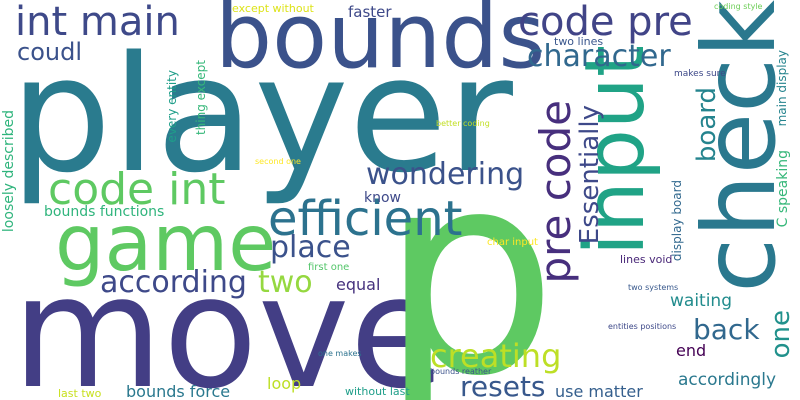 The width and height of the screenshot is (800, 400). Describe the element at coordinates (80, 393) in the screenshot. I see `word-last-two: last two` at that location.